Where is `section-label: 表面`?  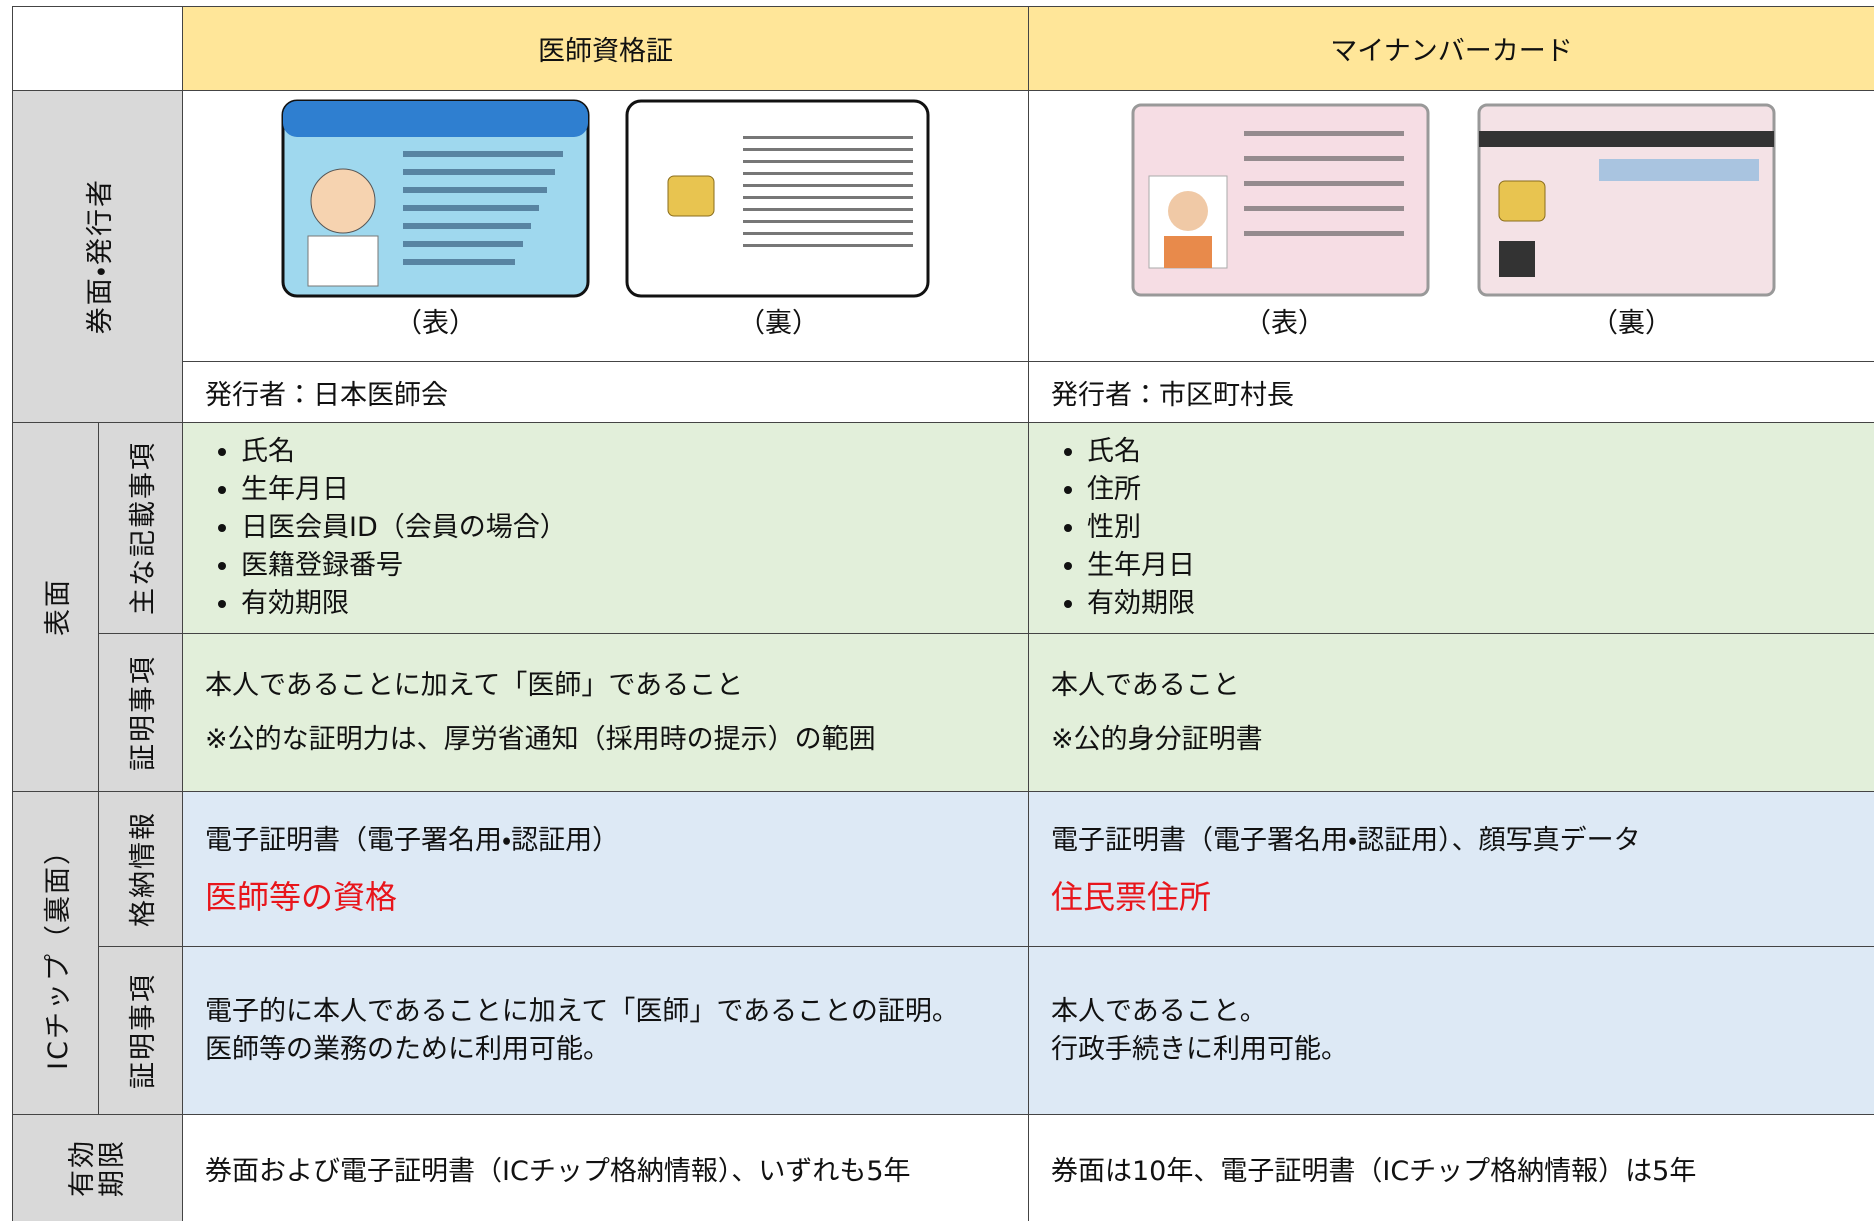 section-label: 表面 is located at coordinates (55, 607).